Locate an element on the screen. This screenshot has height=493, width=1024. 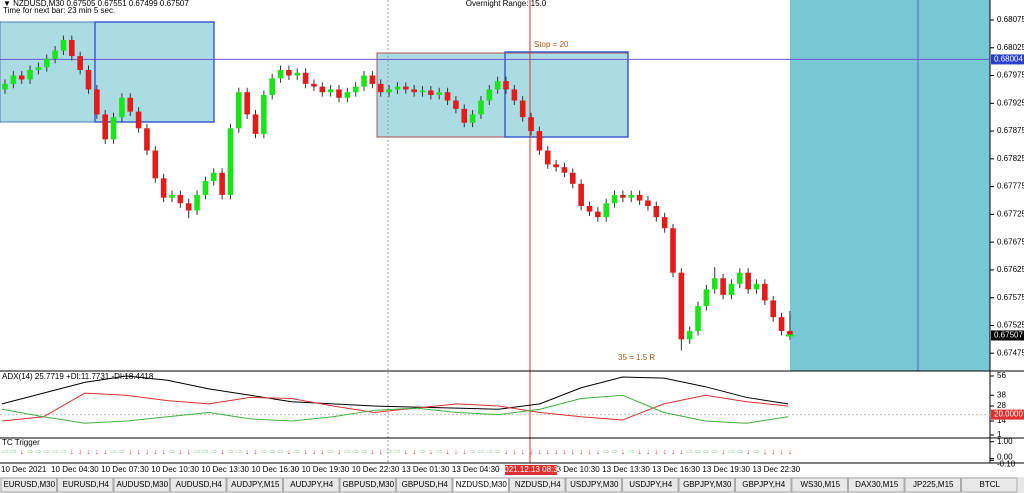
tab-label: AUDUSD,H4 is located at coordinates (199, 484).